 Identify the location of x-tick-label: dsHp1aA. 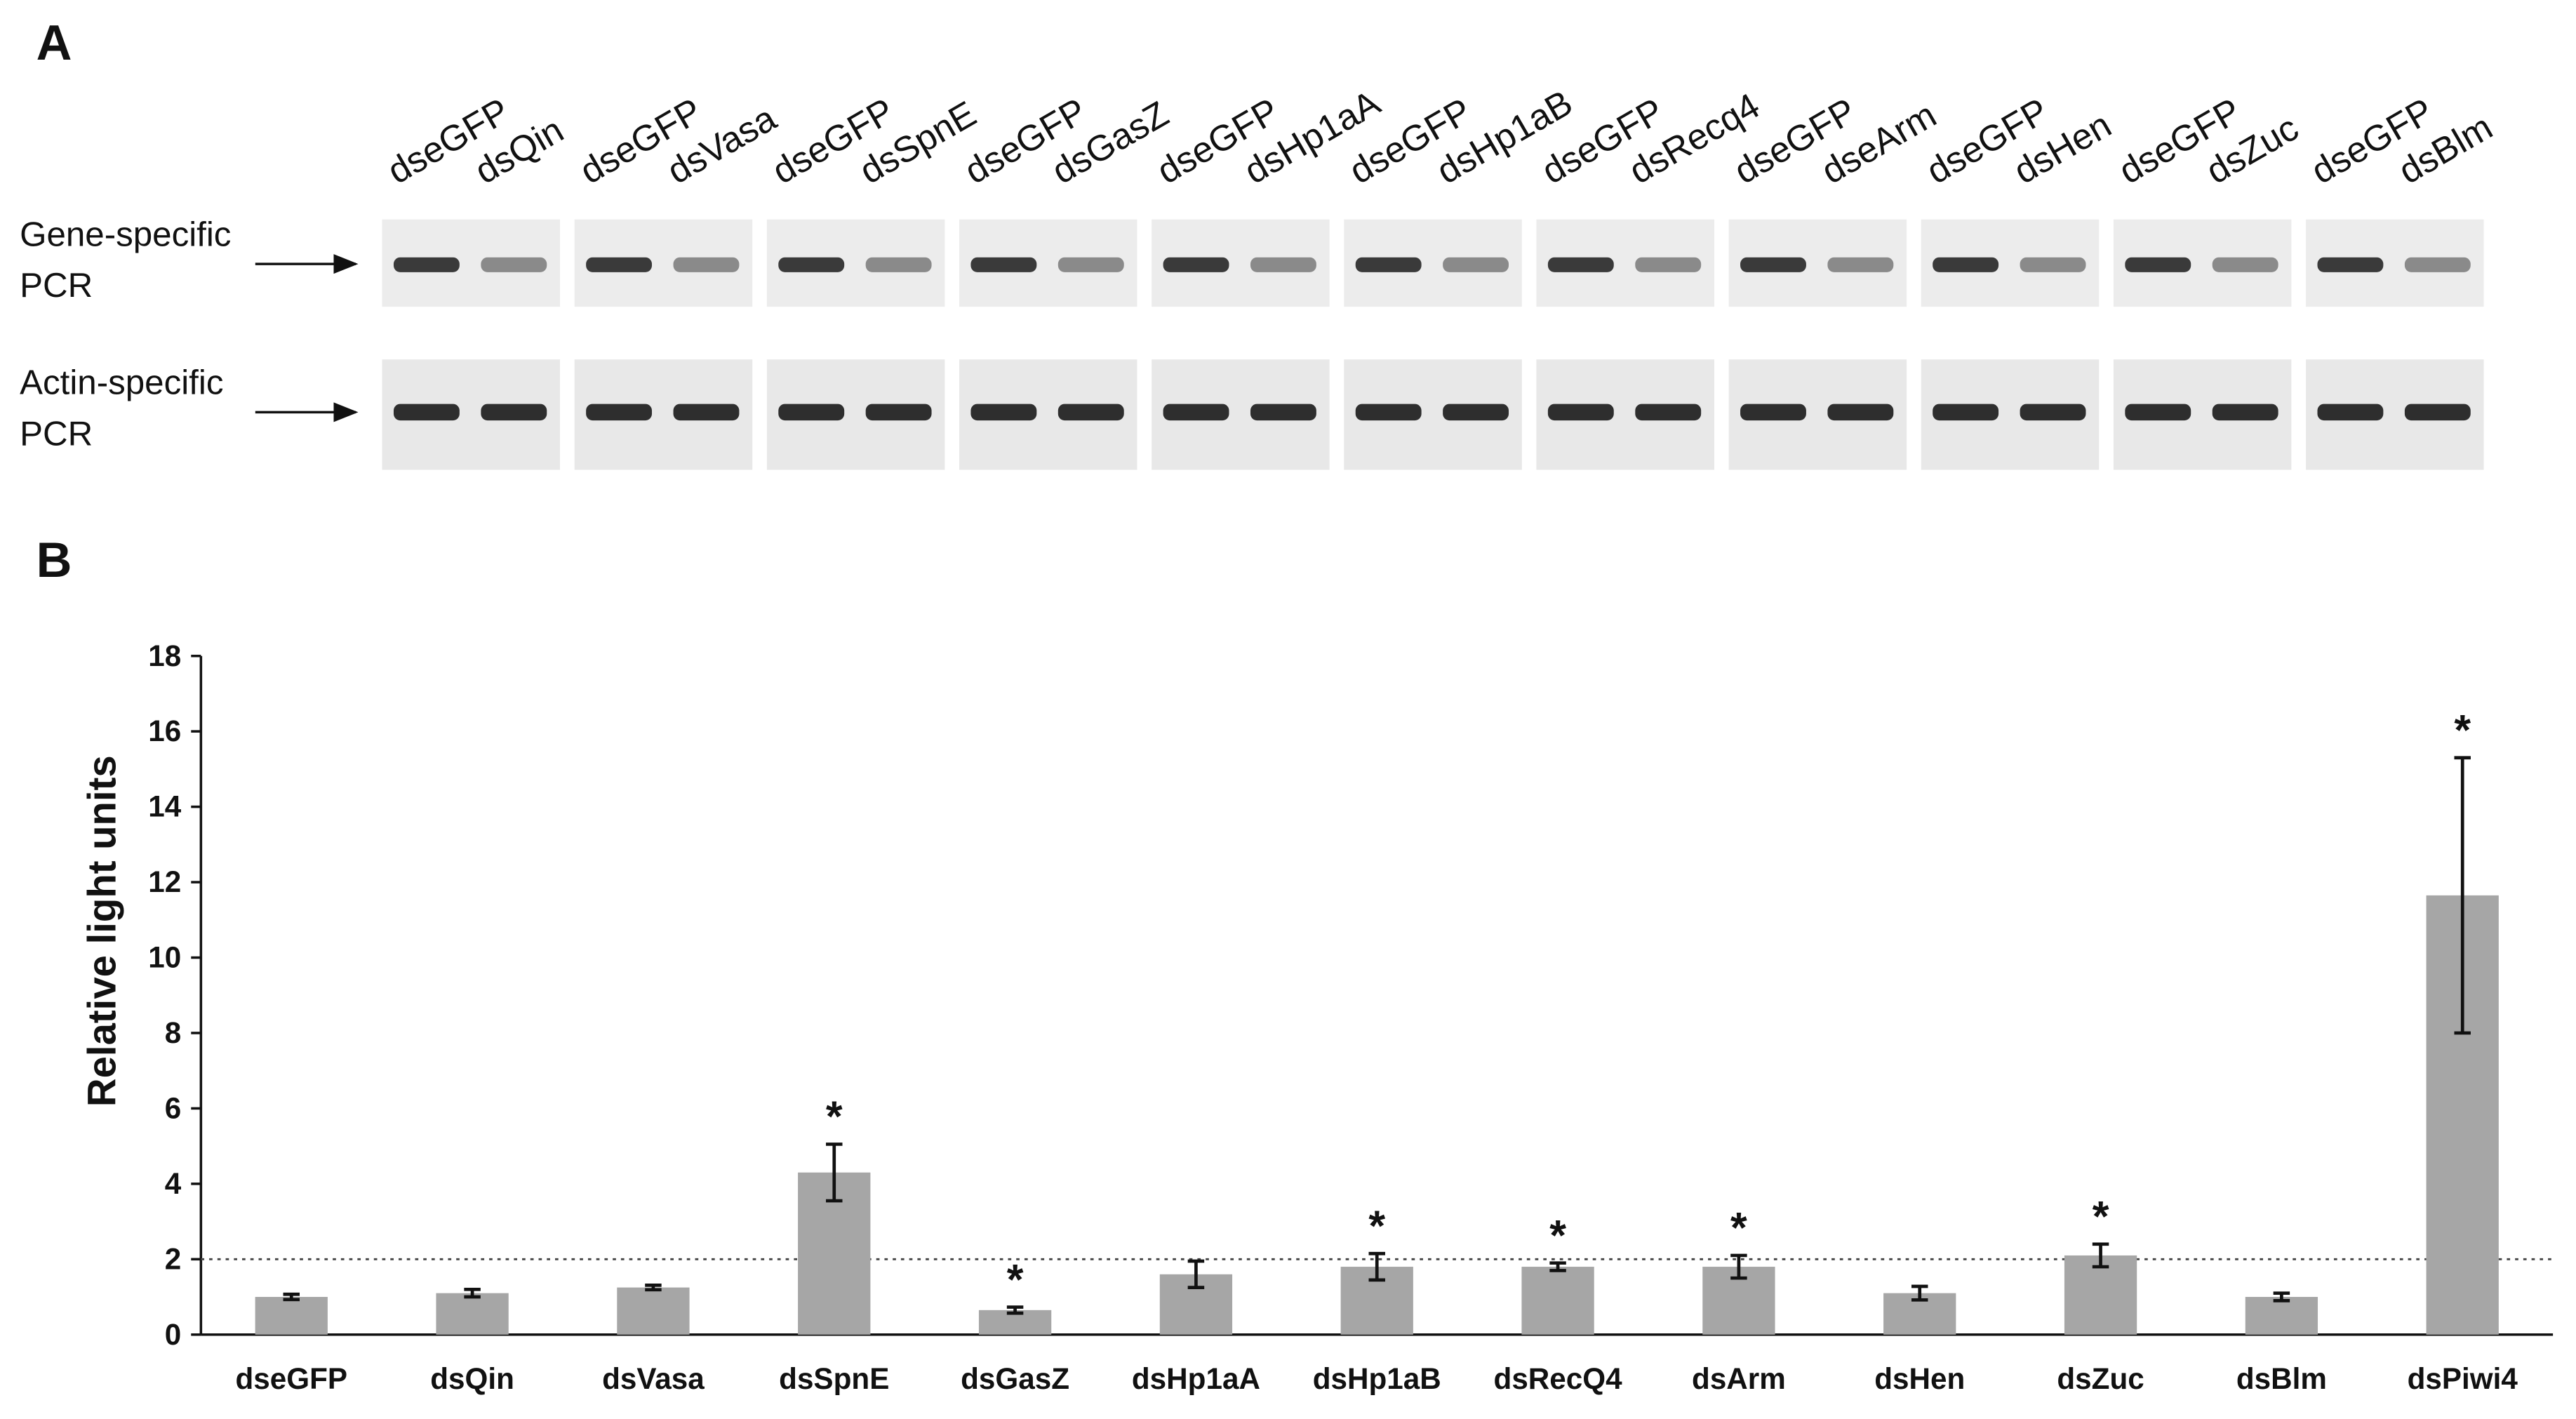
(1196, 1378).